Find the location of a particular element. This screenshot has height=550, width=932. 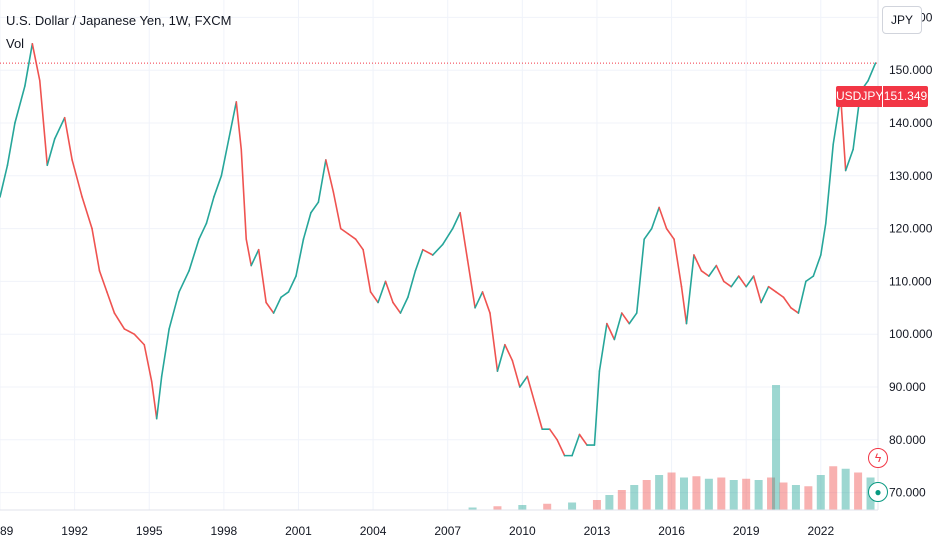

dividends-icon: ϟ is located at coordinates (878, 458).